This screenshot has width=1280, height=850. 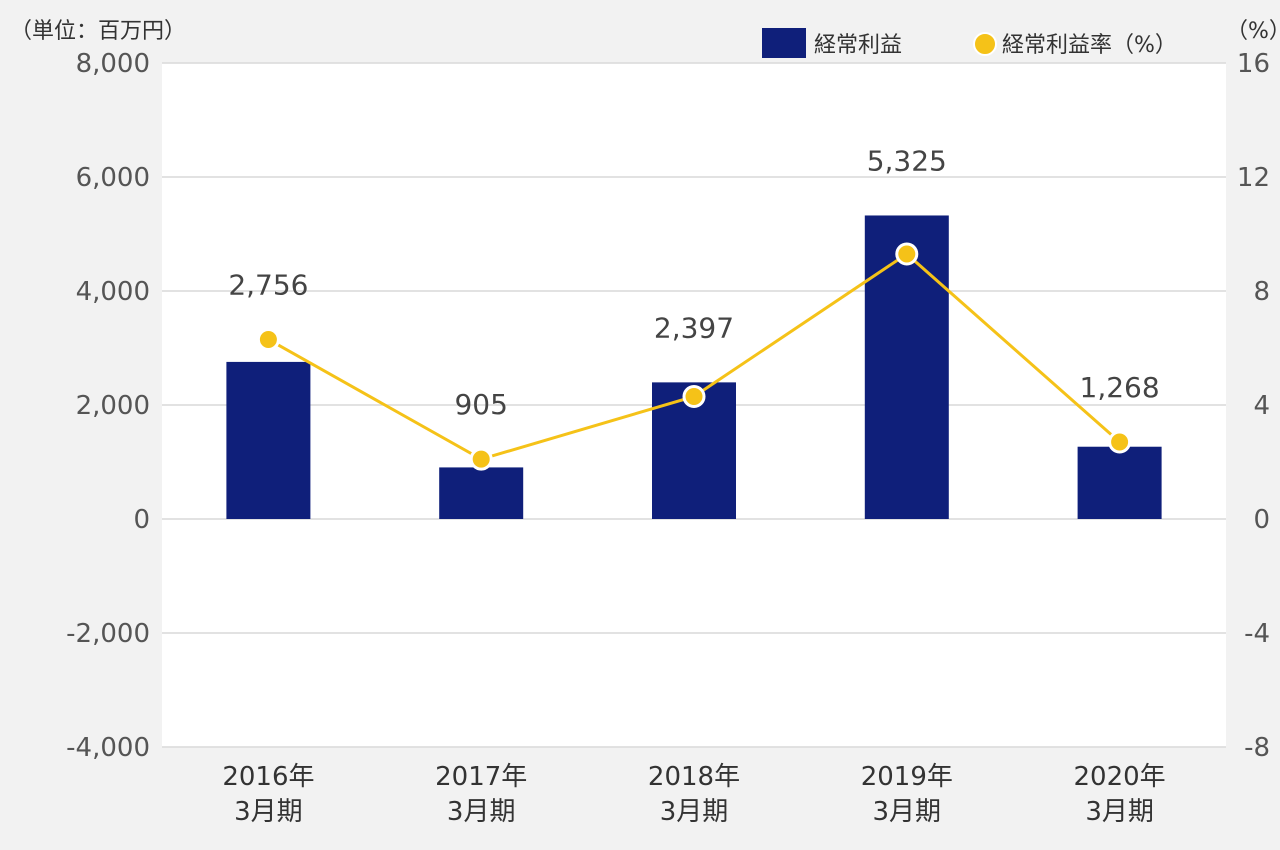 I want to click on left-tick-label: 6,000, so click(x=113, y=178).